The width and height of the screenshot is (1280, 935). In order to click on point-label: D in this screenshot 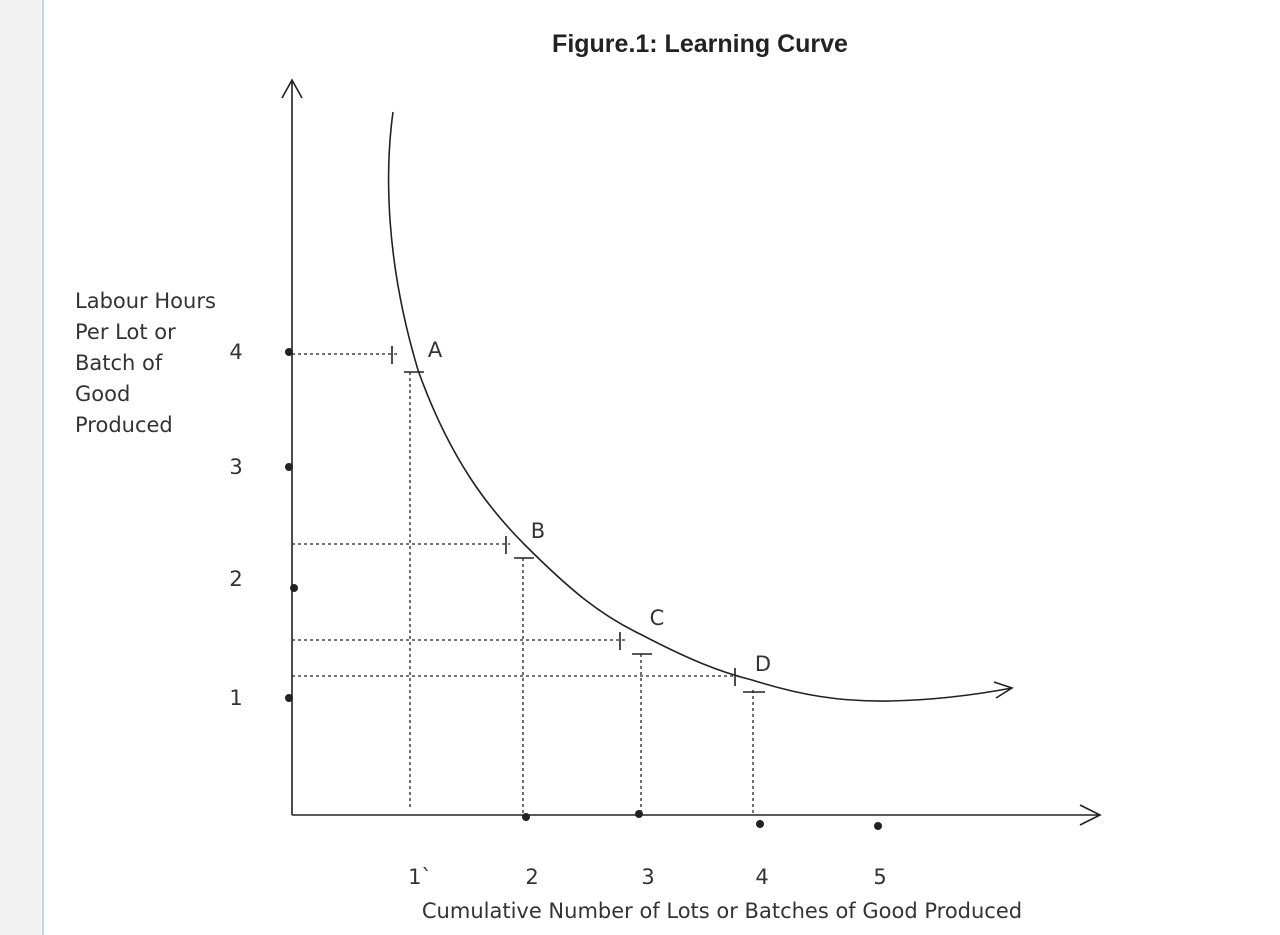, I will do `click(763, 664)`.